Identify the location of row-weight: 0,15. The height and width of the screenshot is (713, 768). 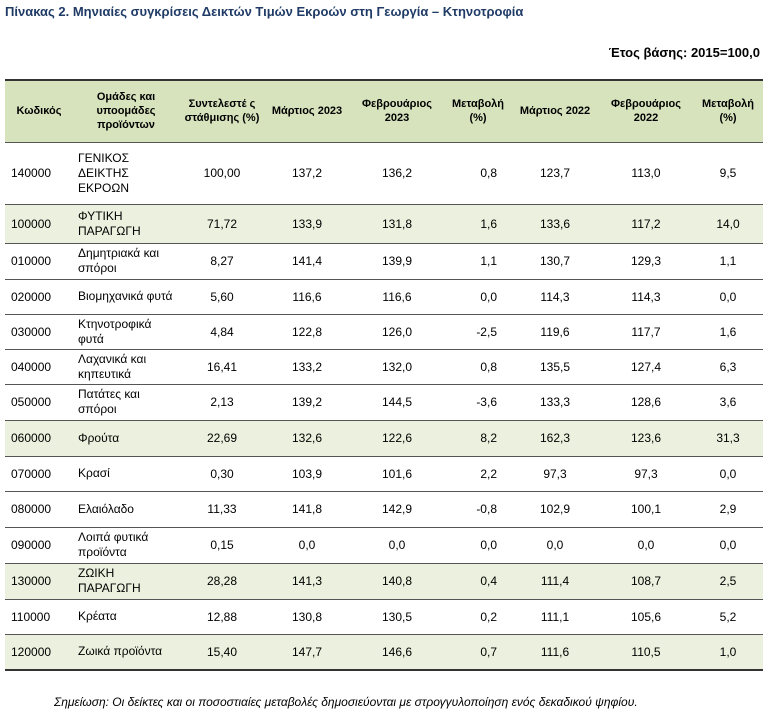
(222, 545).